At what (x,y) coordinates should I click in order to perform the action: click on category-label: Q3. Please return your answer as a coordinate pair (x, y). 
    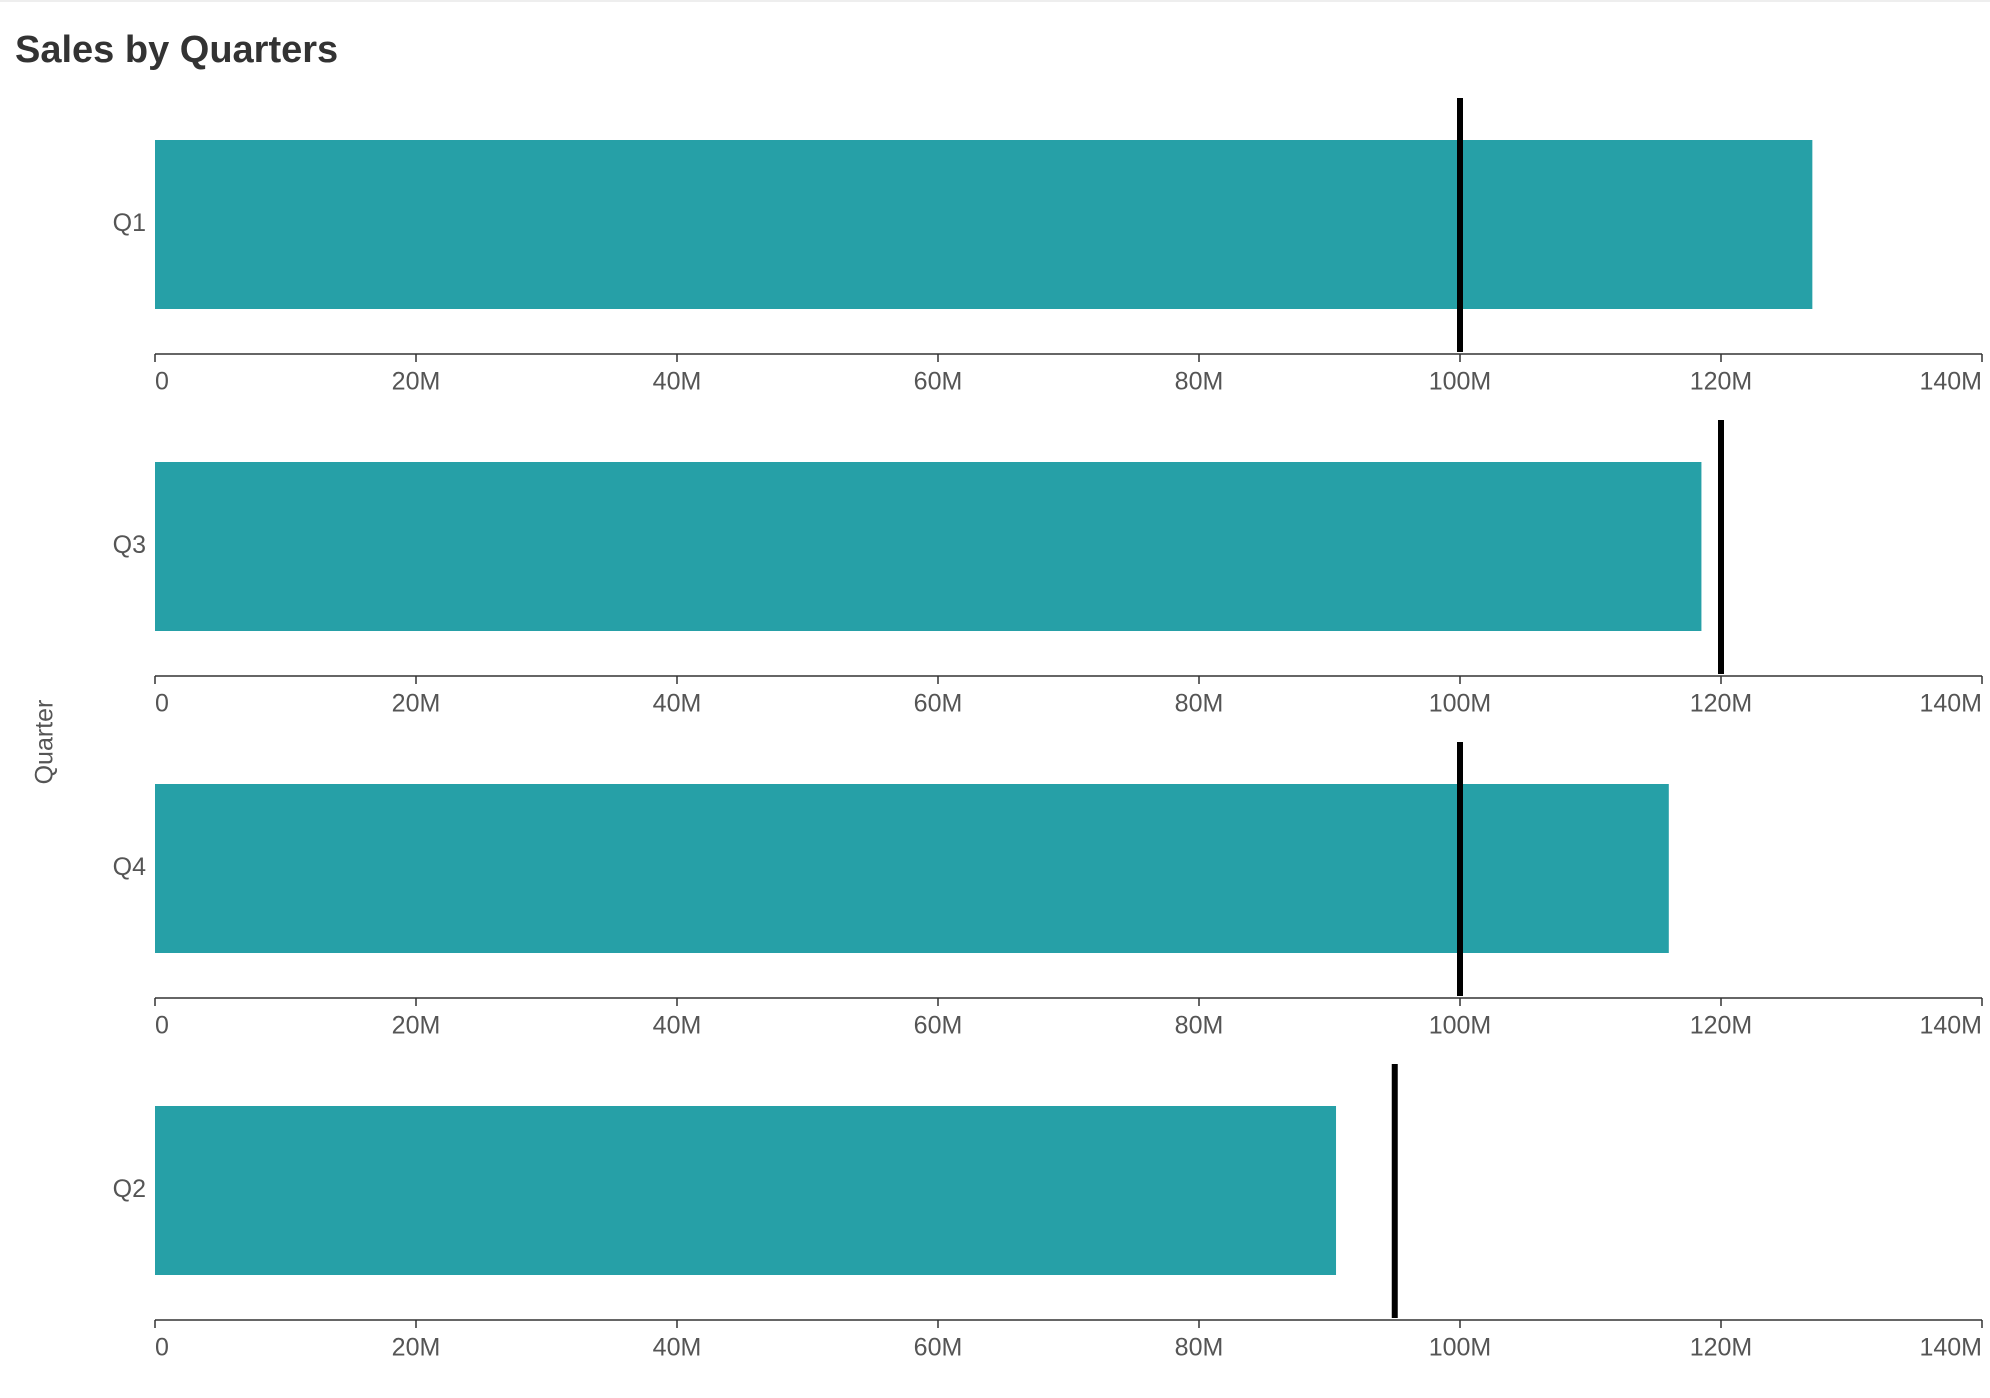
    Looking at the image, I should click on (129, 545).